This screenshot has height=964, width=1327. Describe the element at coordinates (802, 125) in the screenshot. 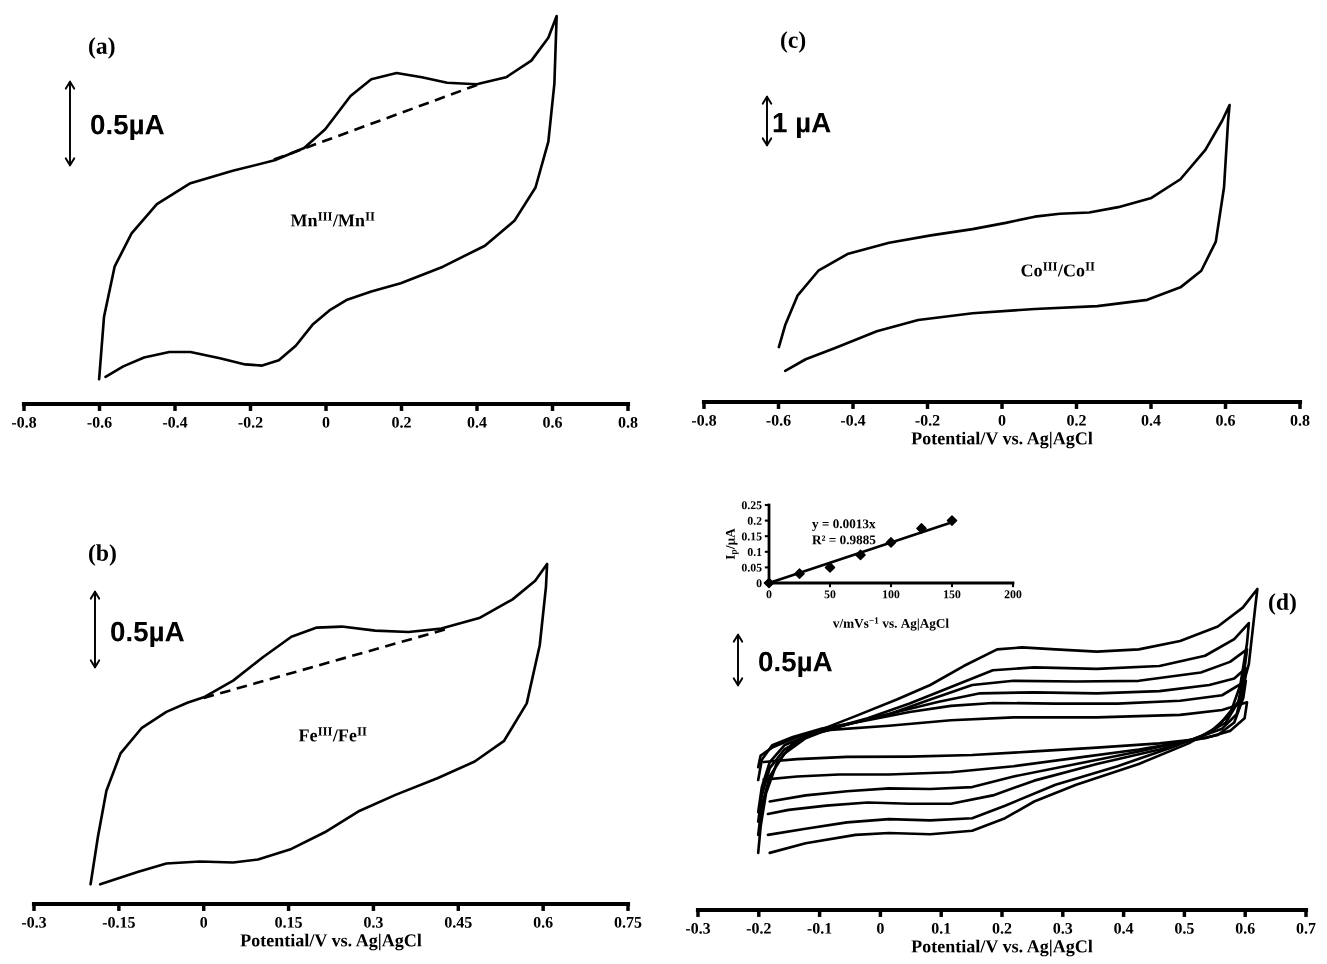

I see `annotation: 1 µA` at that location.